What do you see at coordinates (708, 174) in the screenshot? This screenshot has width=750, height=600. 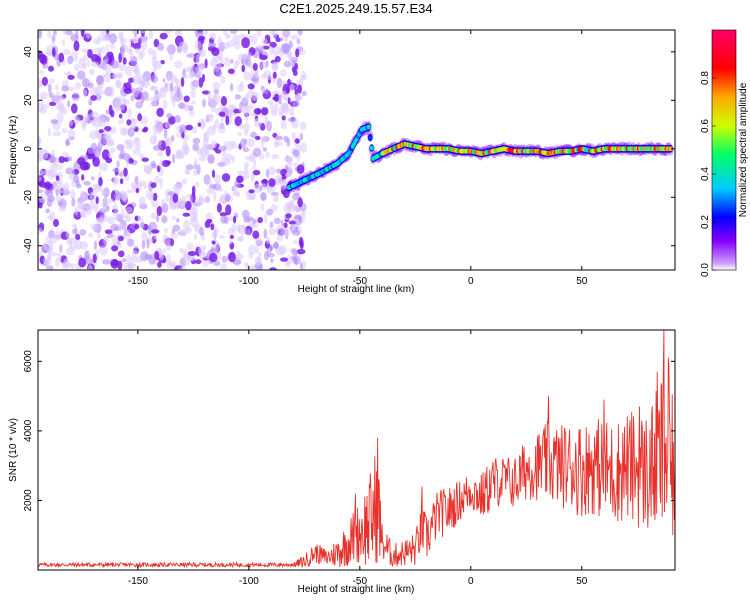 I see `colorbar-ticks: 0.0 0.2 0.4 0.6 0.8` at bounding box center [708, 174].